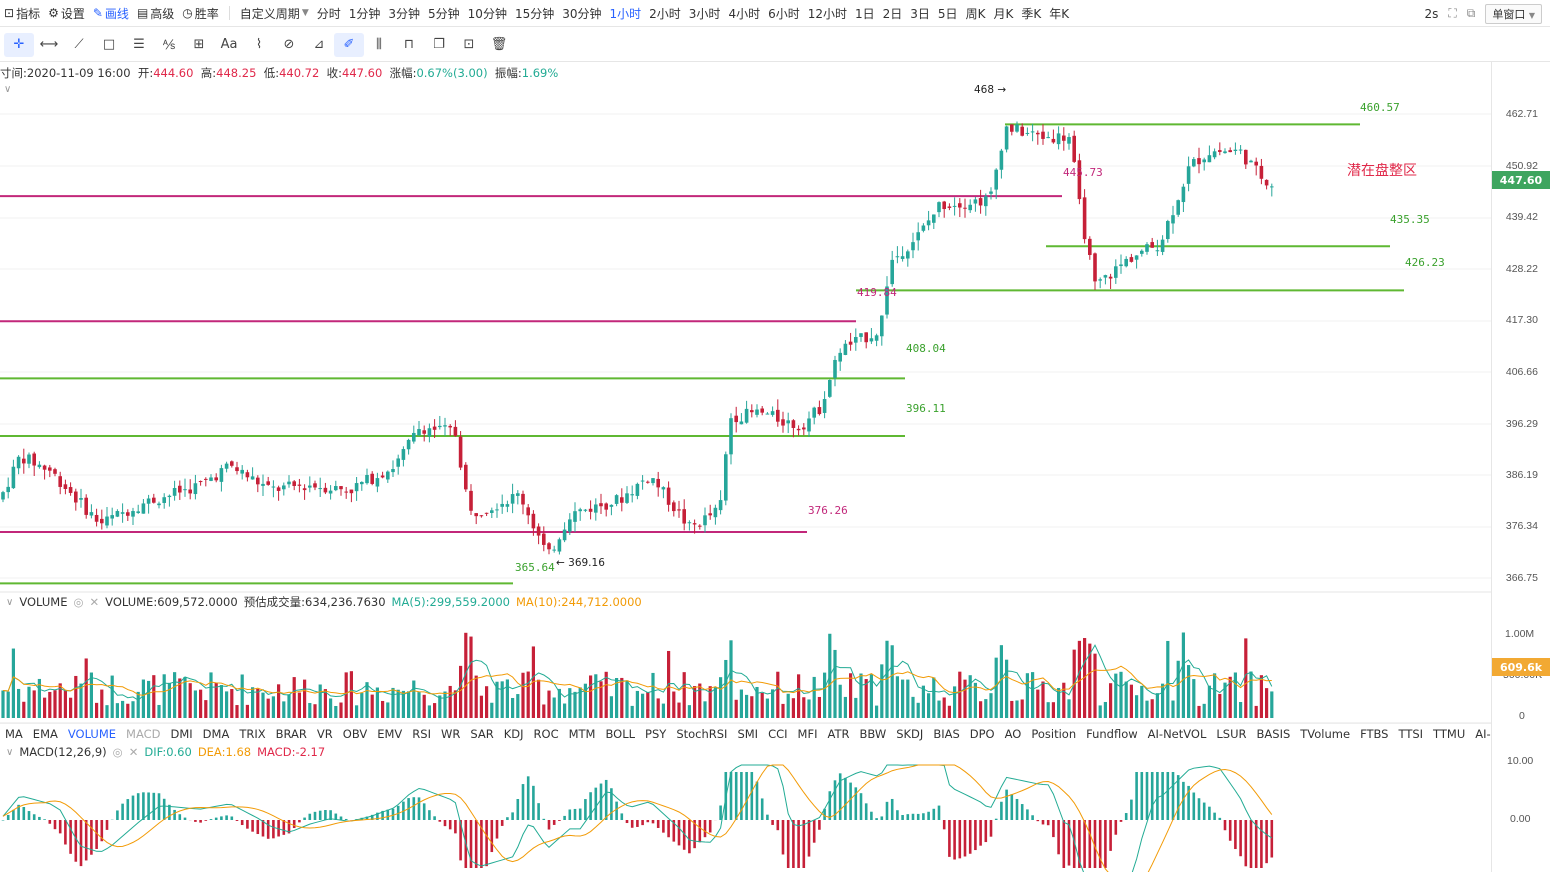 The image size is (1550, 872). What do you see at coordinates (1177, 733) in the screenshot?
I see `indicator-tab-ai-netvol: AI-NetVOL` at bounding box center [1177, 733].